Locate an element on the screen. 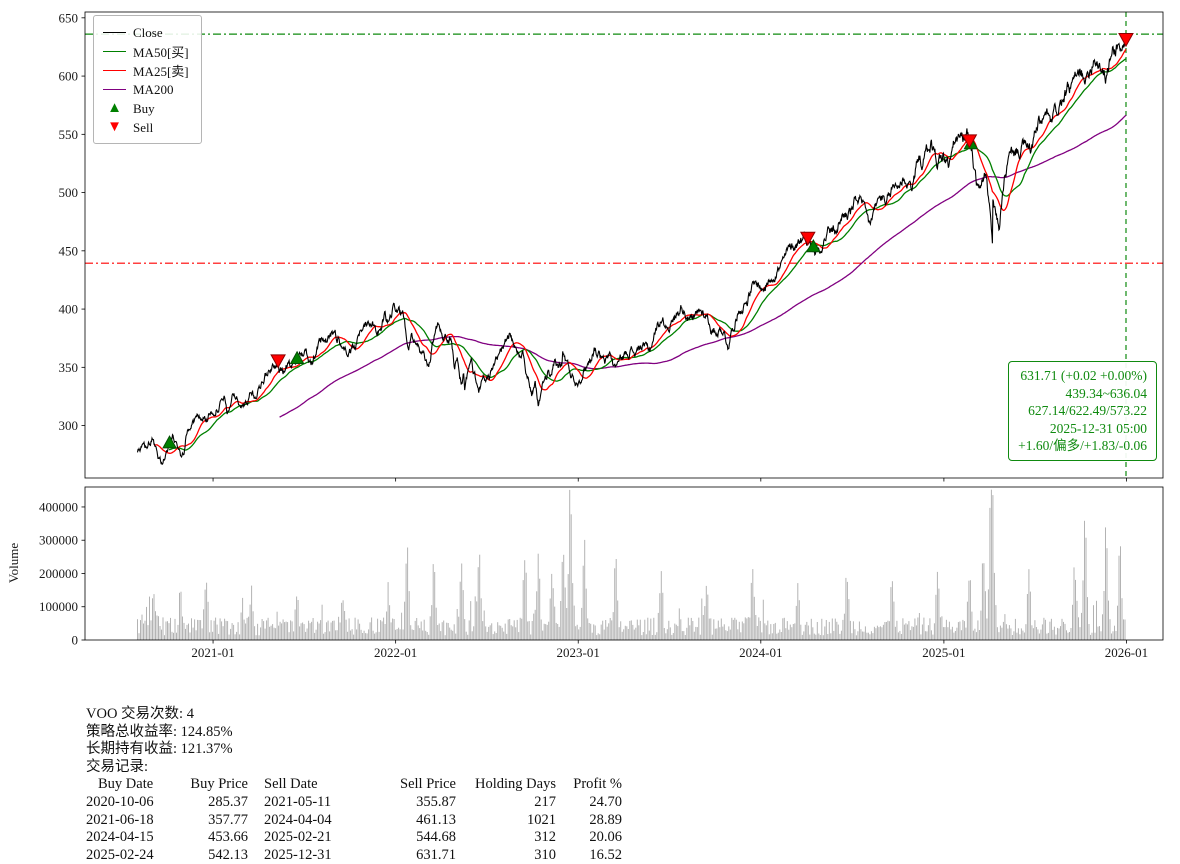 This screenshot has width=1180, height=864. trade-cell: 310 is located at coordinates (545, 854).